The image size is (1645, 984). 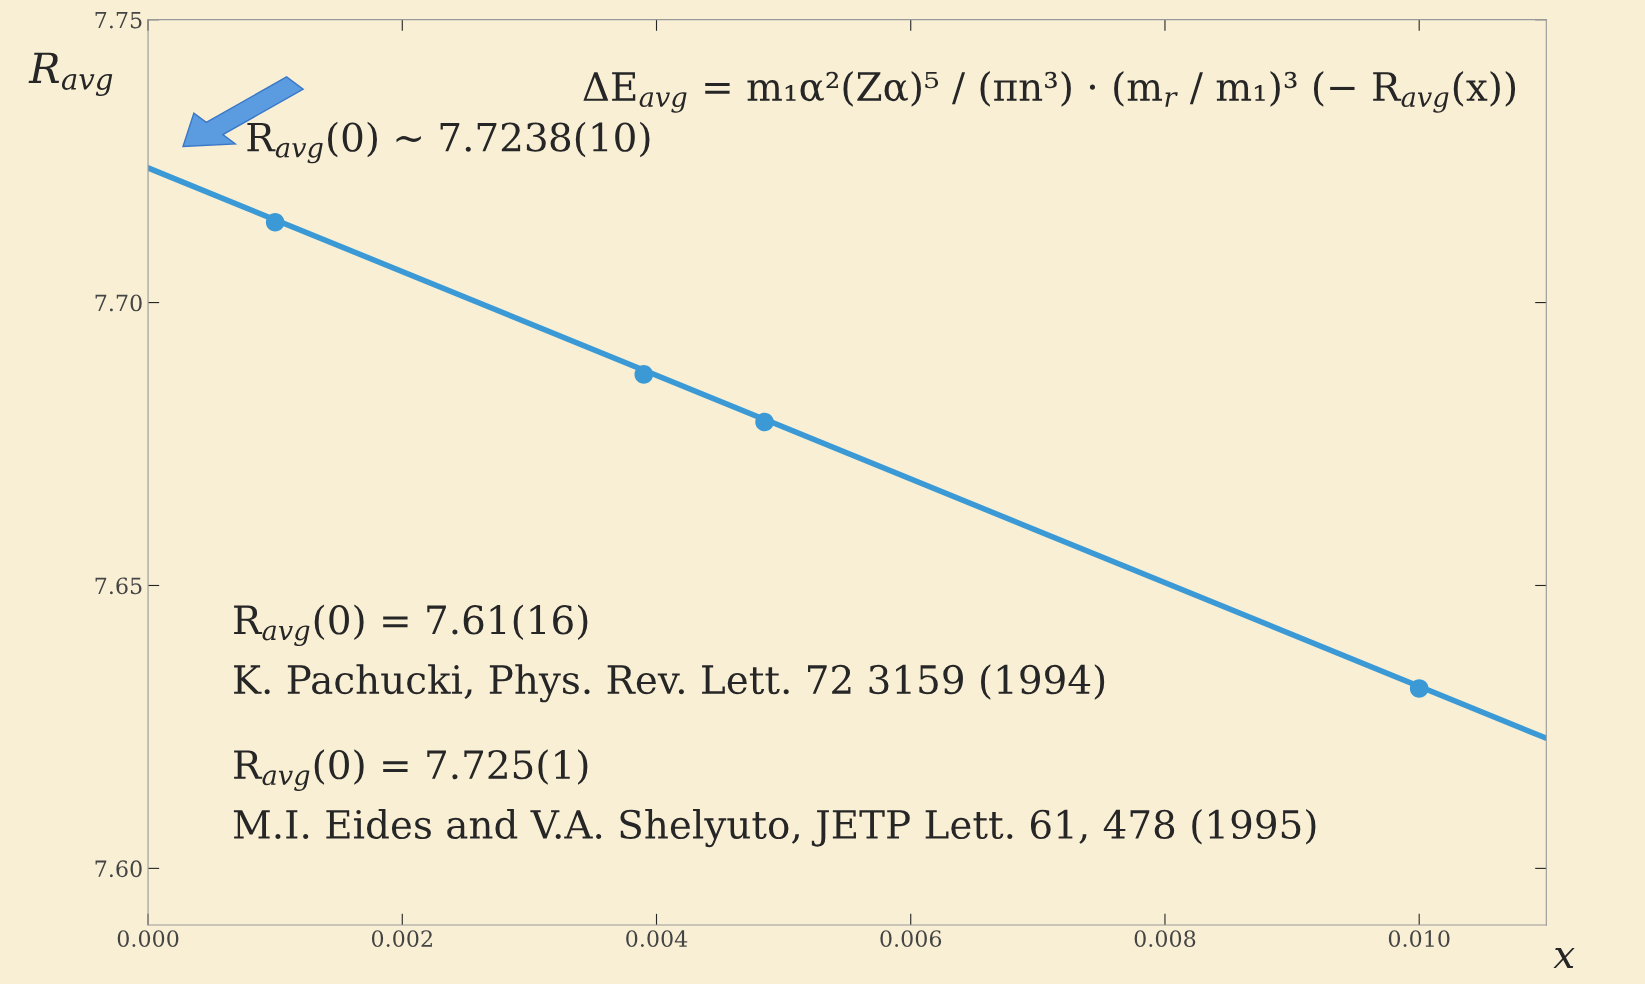 I want to click on y-tick-label: 7.70, so click(x=118, y=303).